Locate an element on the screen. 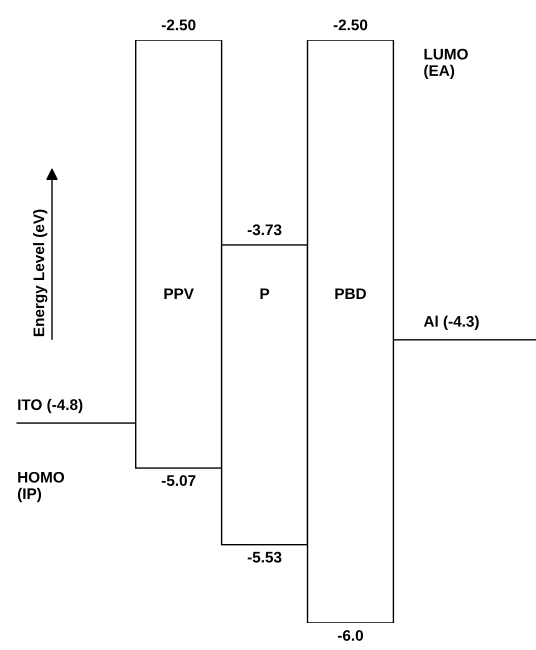  ref-line-label: ITO (-4.8) is located at coordinates (50, 406).